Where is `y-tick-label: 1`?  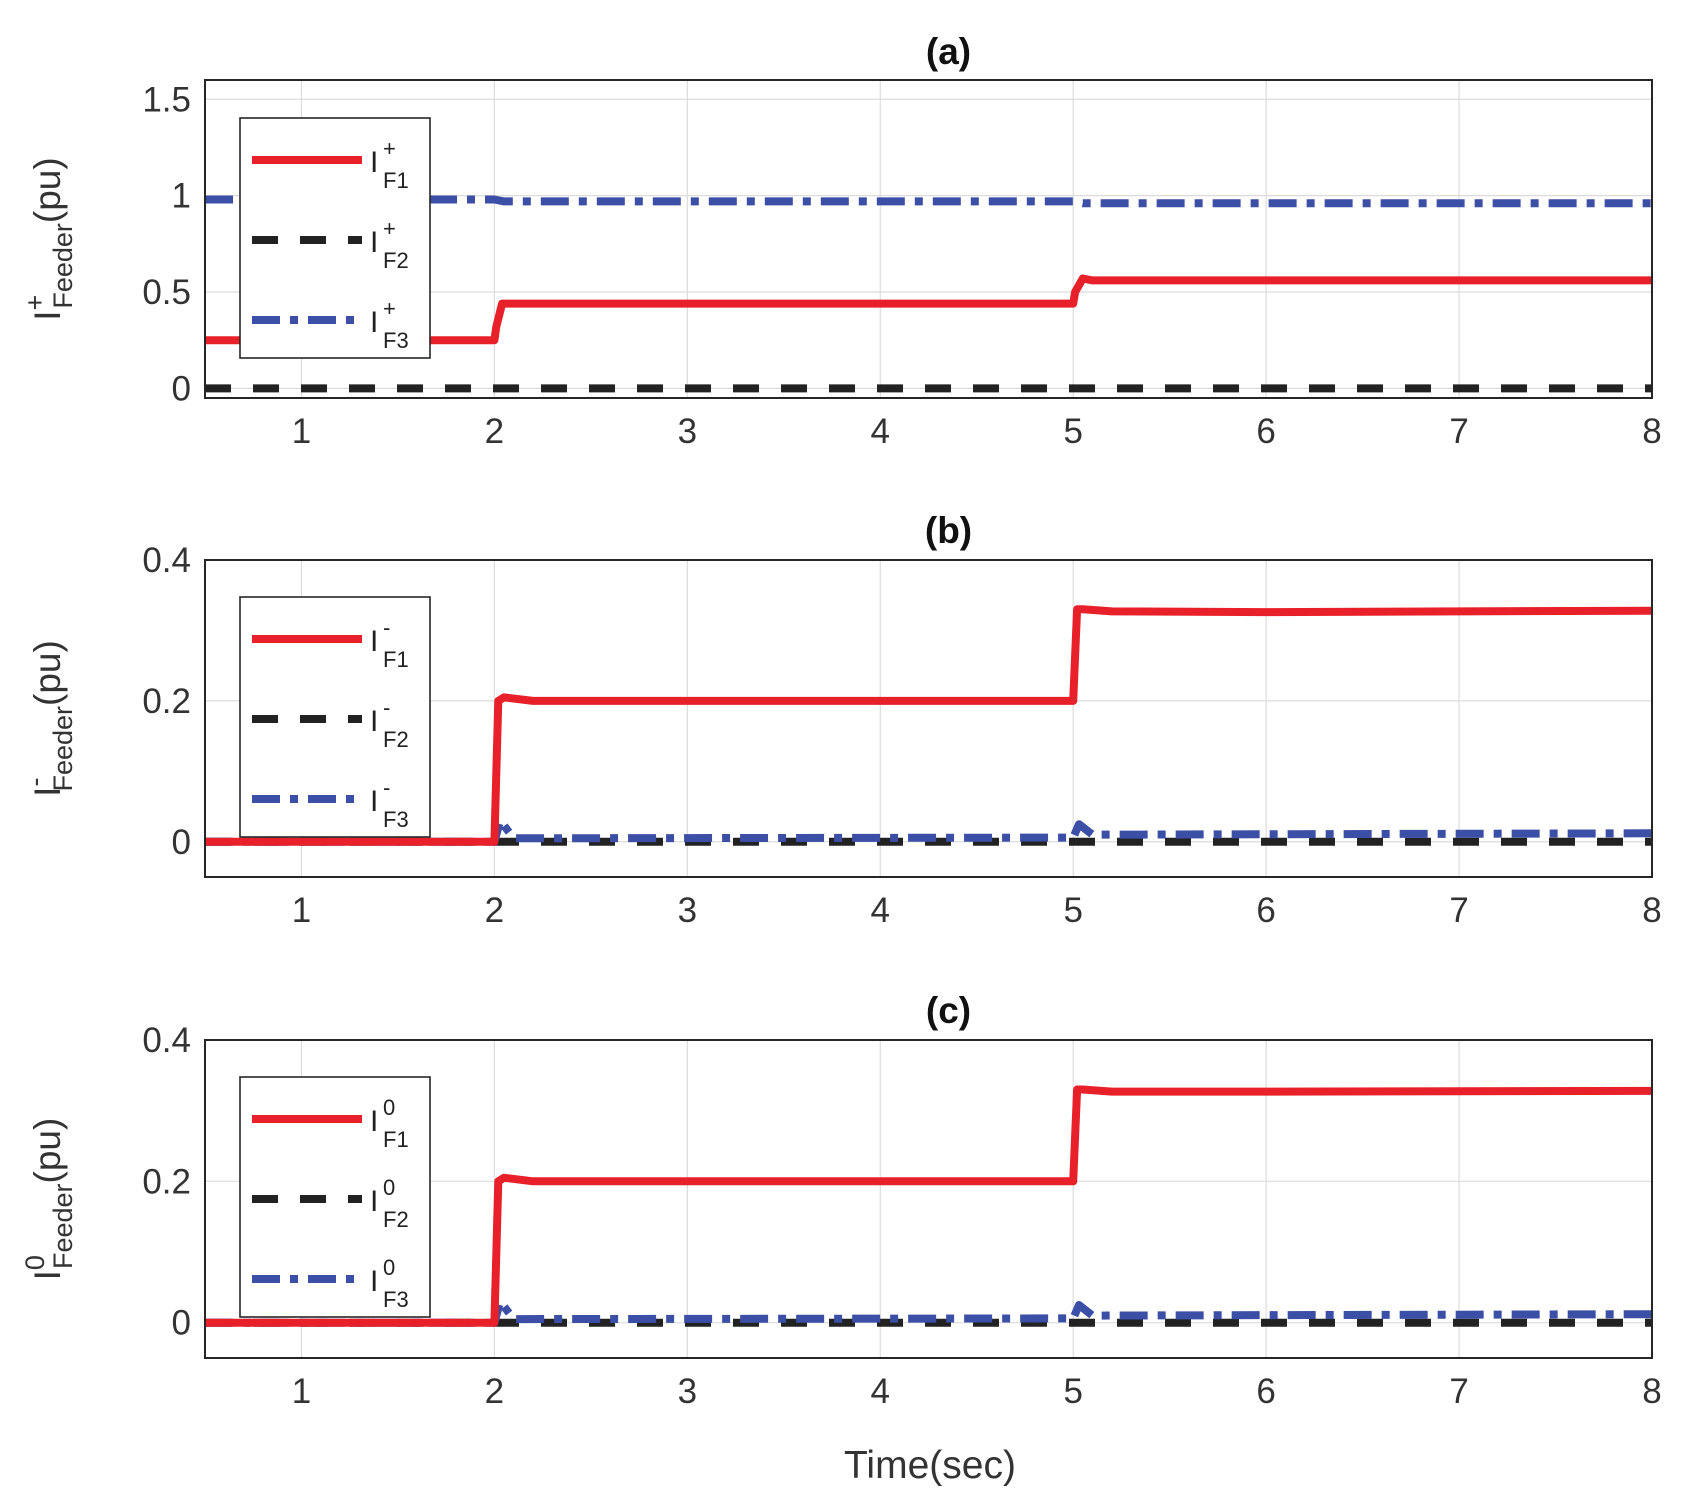
y-tick-label: 1 is located at coordinates (181, 196).